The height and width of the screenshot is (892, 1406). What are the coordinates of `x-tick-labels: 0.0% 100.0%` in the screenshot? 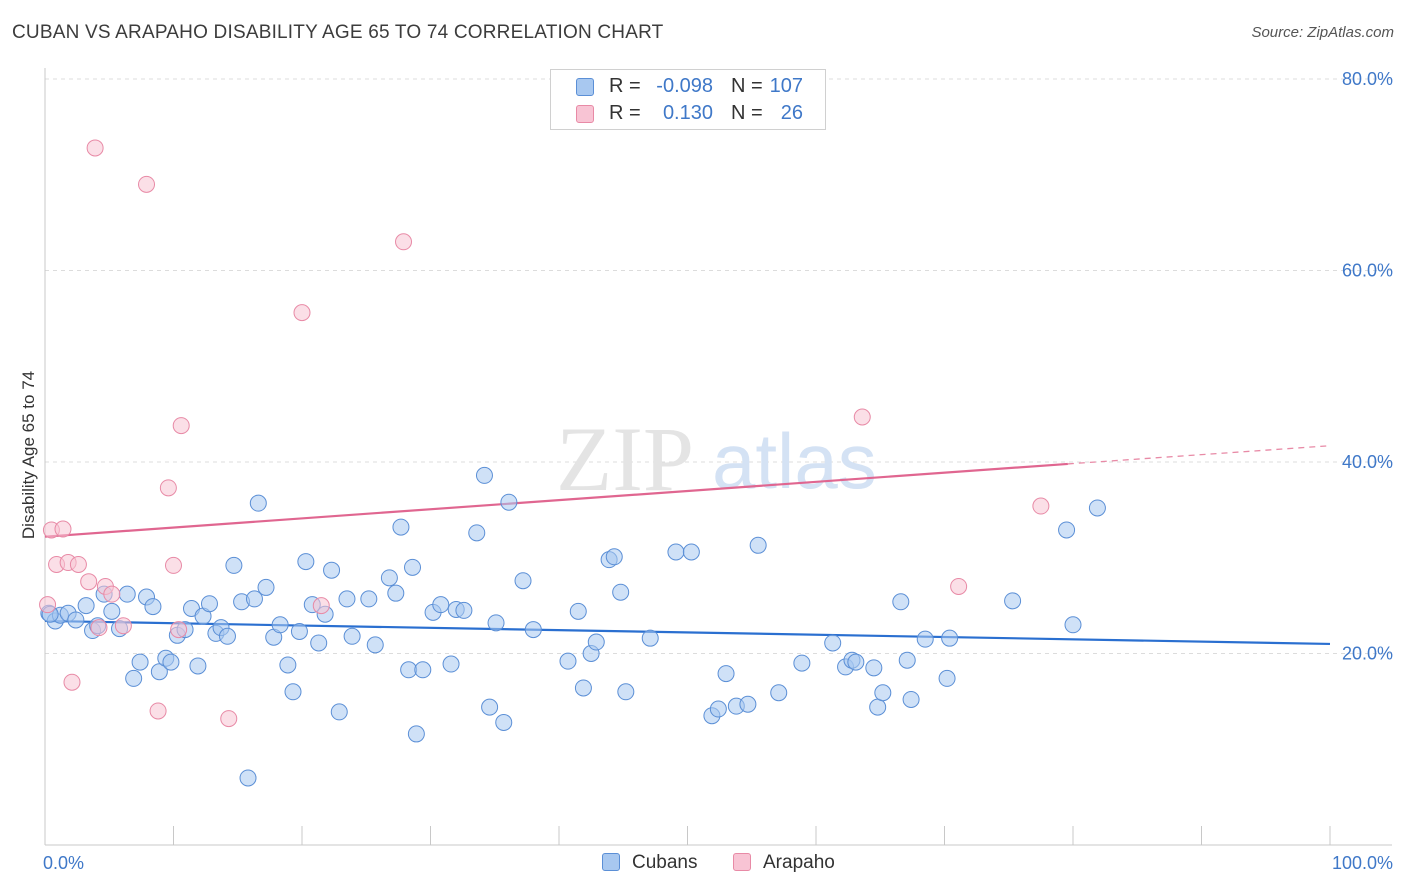 It's located at (718, 863).